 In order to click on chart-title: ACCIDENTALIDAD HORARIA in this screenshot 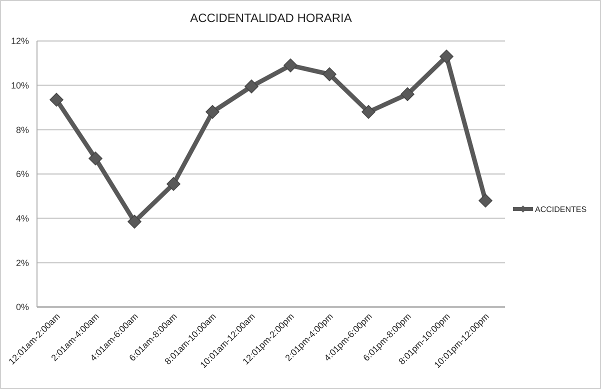, I will do `click(271, 18)`.